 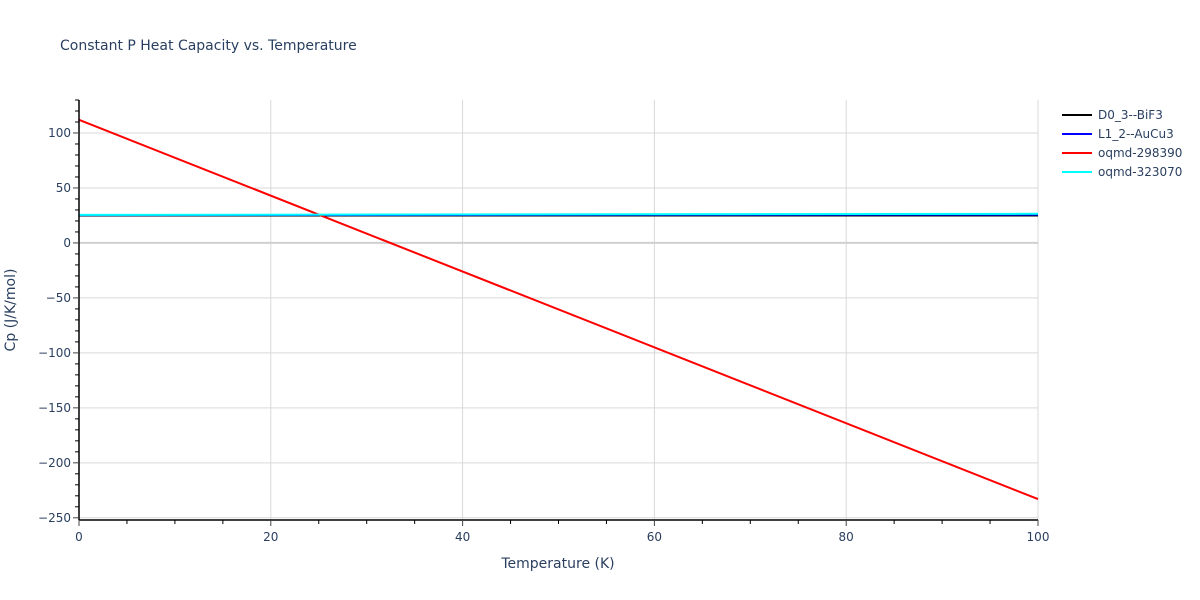 What do you see at coordinates (654, 537) in the screenshot?
I see `x-tick-label: 60` at bounding box center [654, 537].